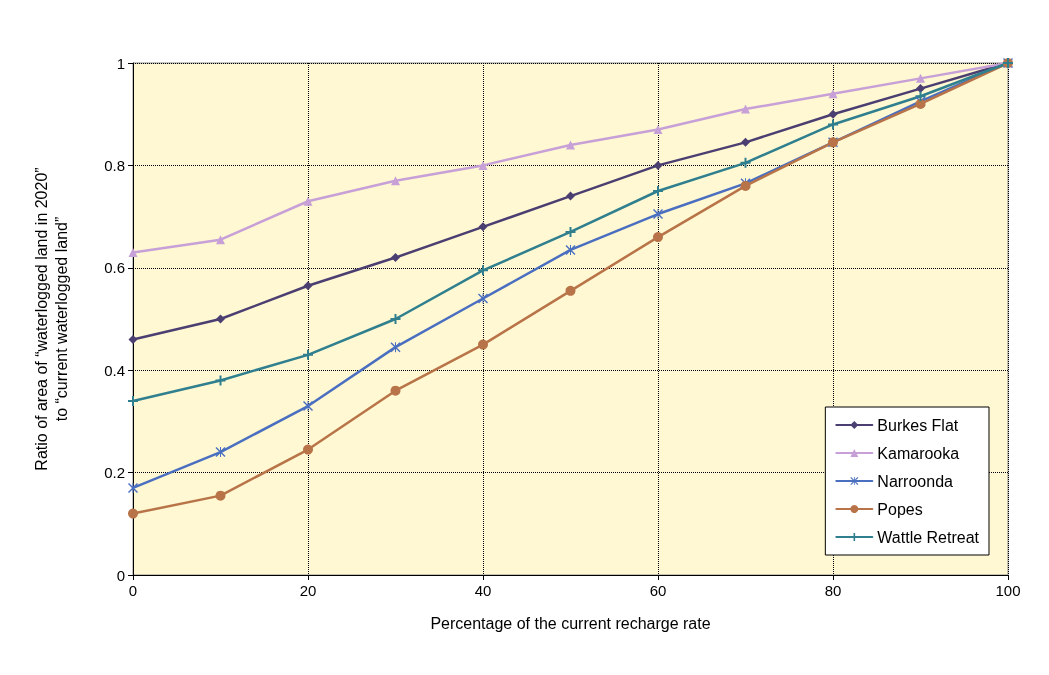 Image resolution: width=1049 pixels, height=675 pixels. I want to click on y-axis-title: Ratio of area of “waterlogged land in 2020” to “current waterlogged land”, so click(51, 319).